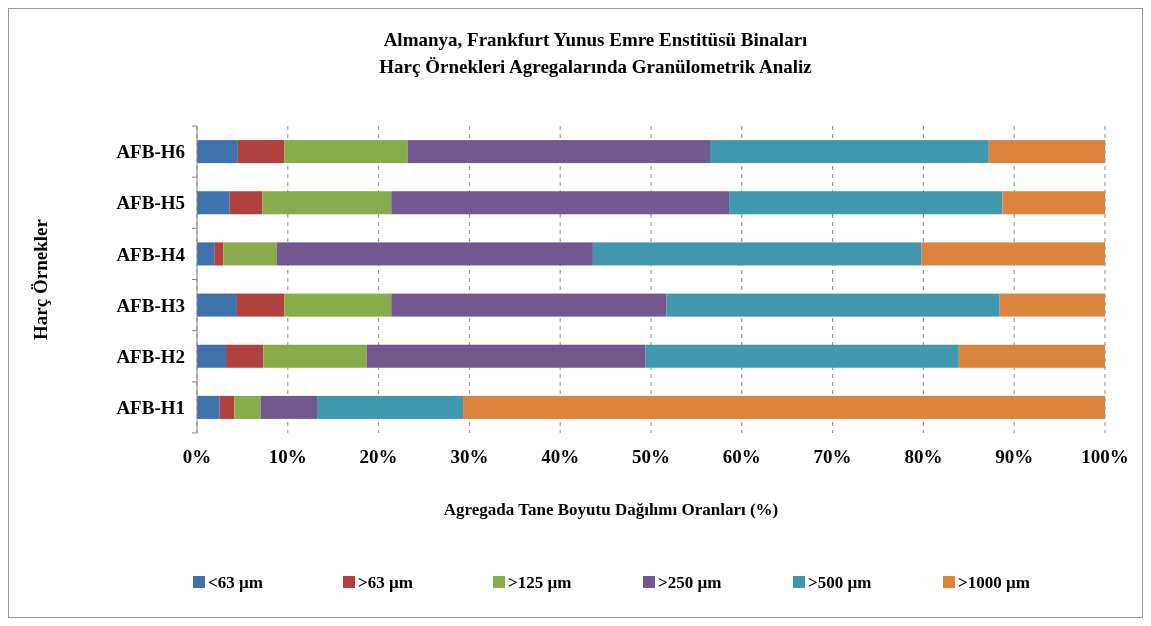 This screenshot has height=626, width=1151. Describe the element at coordinates (832, 456) in the screenshot. I see `x-tick-label: 70%` at that location.